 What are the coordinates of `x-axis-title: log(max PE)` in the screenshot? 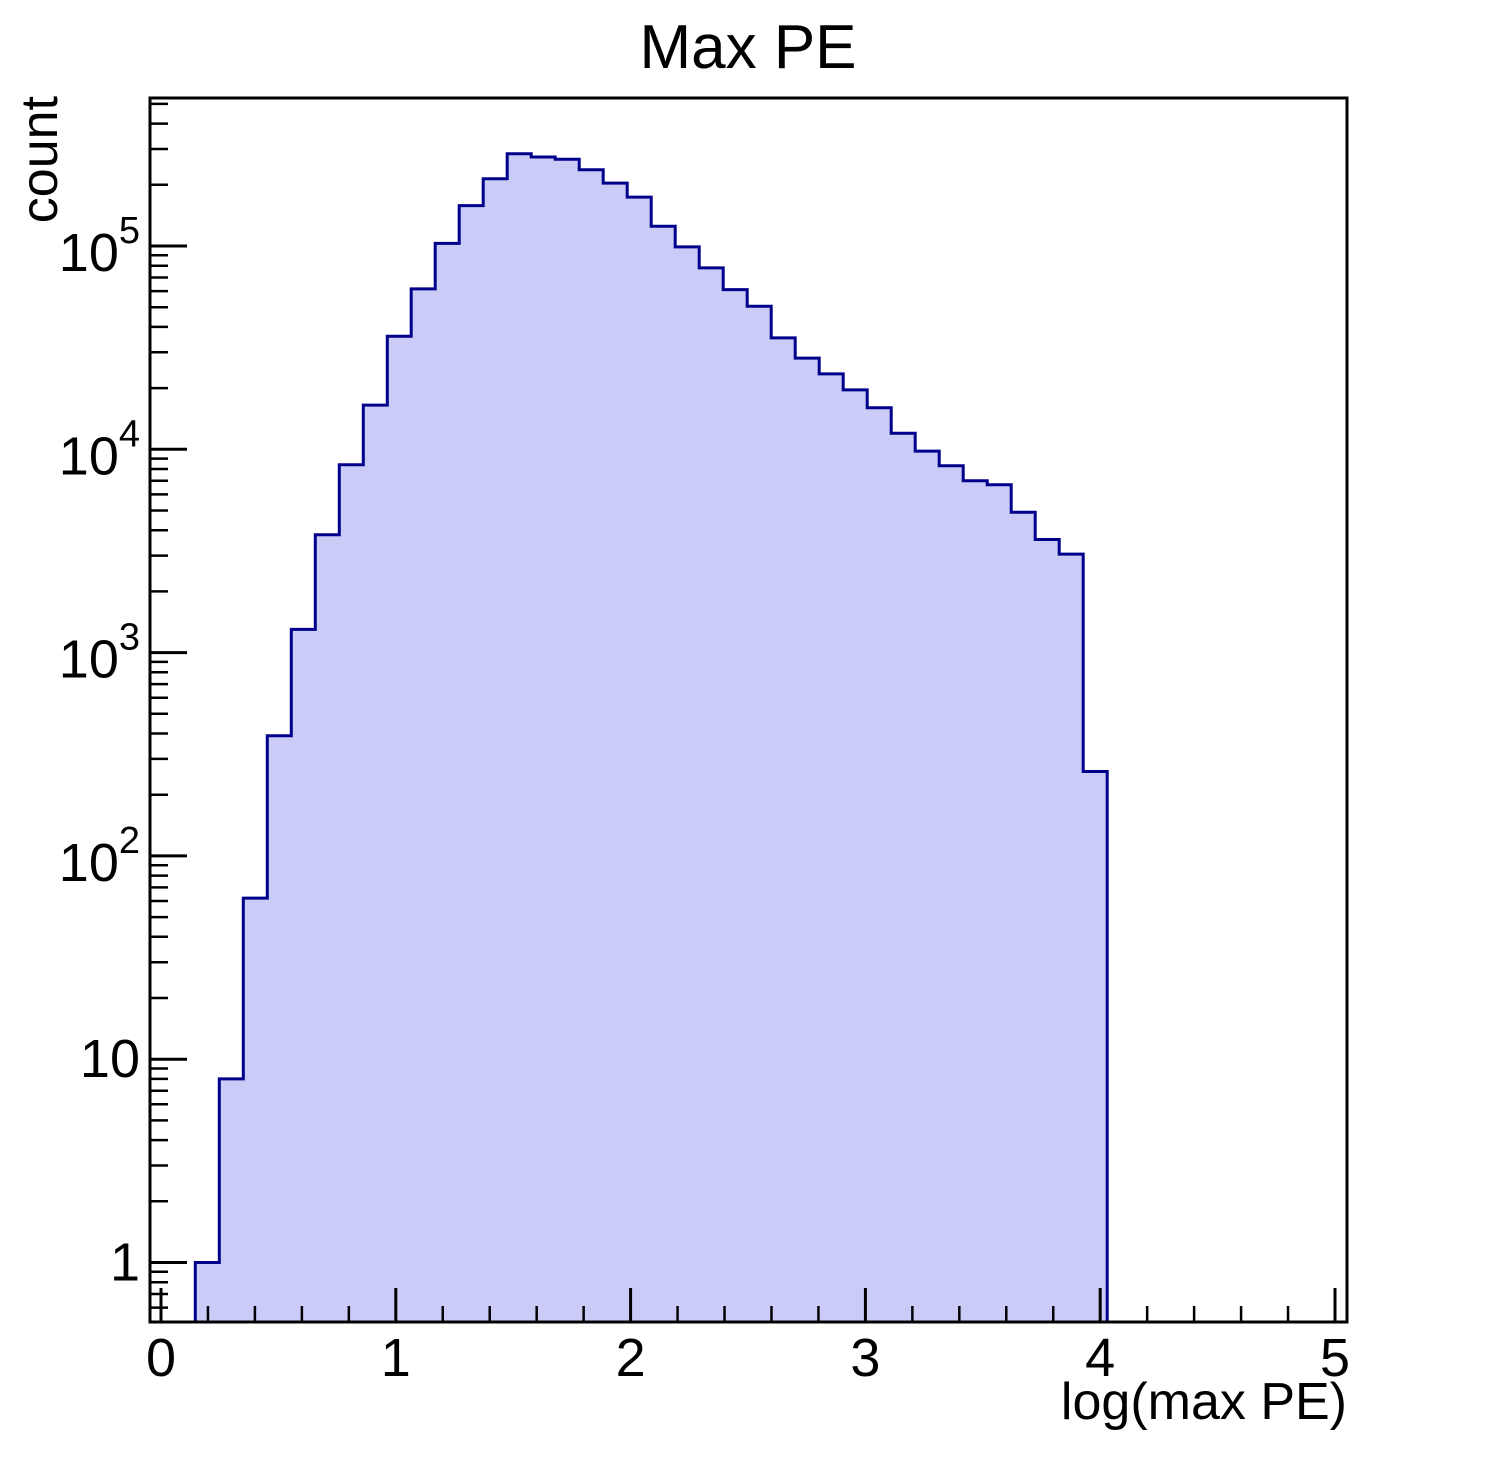 It's located at (1204, 1402).